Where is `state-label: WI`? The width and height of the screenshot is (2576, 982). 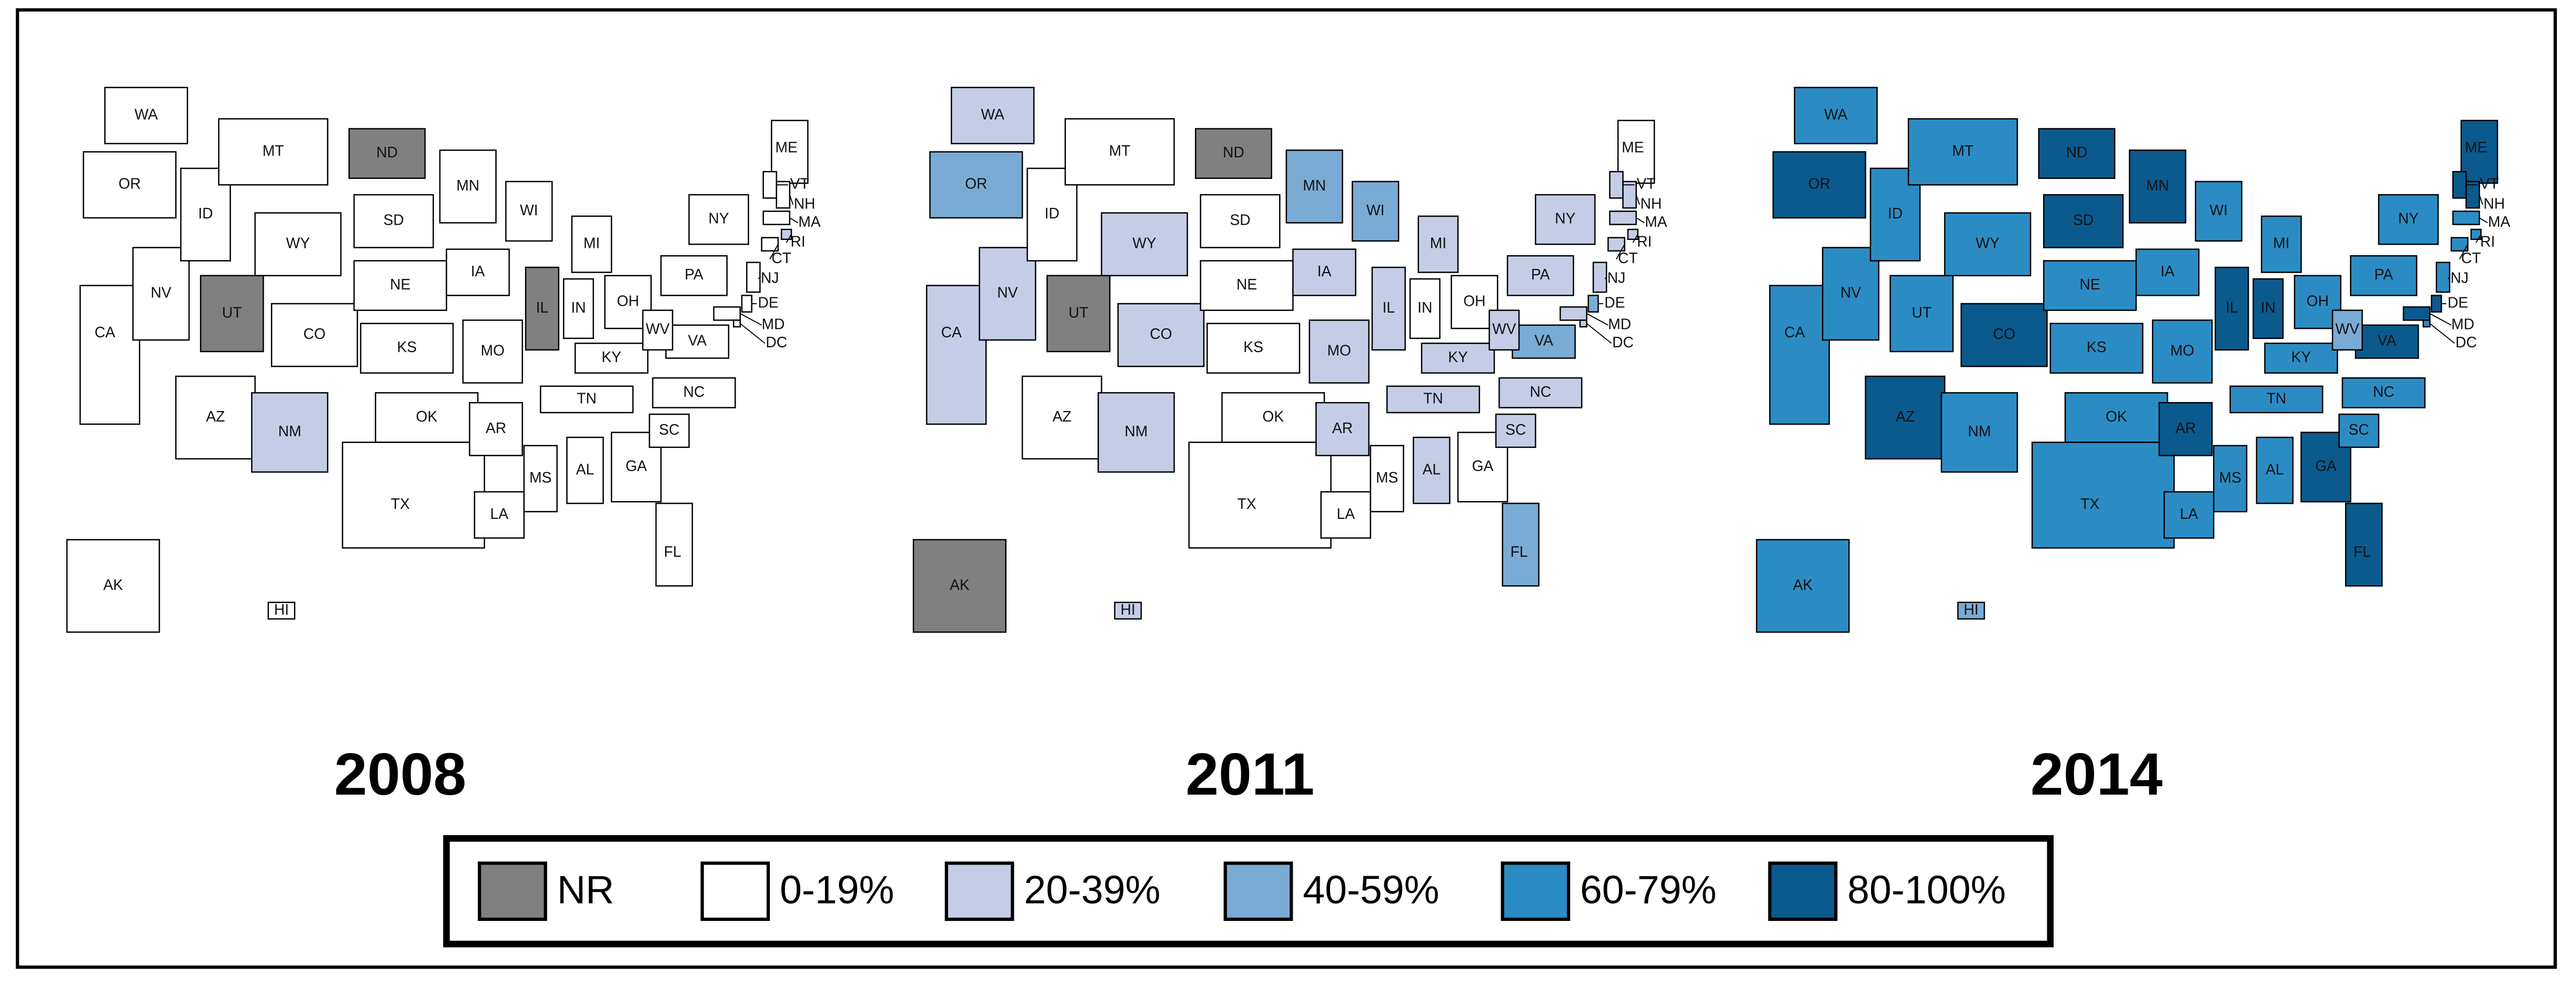 state-label: WI is located at coordinates (1375, 210).